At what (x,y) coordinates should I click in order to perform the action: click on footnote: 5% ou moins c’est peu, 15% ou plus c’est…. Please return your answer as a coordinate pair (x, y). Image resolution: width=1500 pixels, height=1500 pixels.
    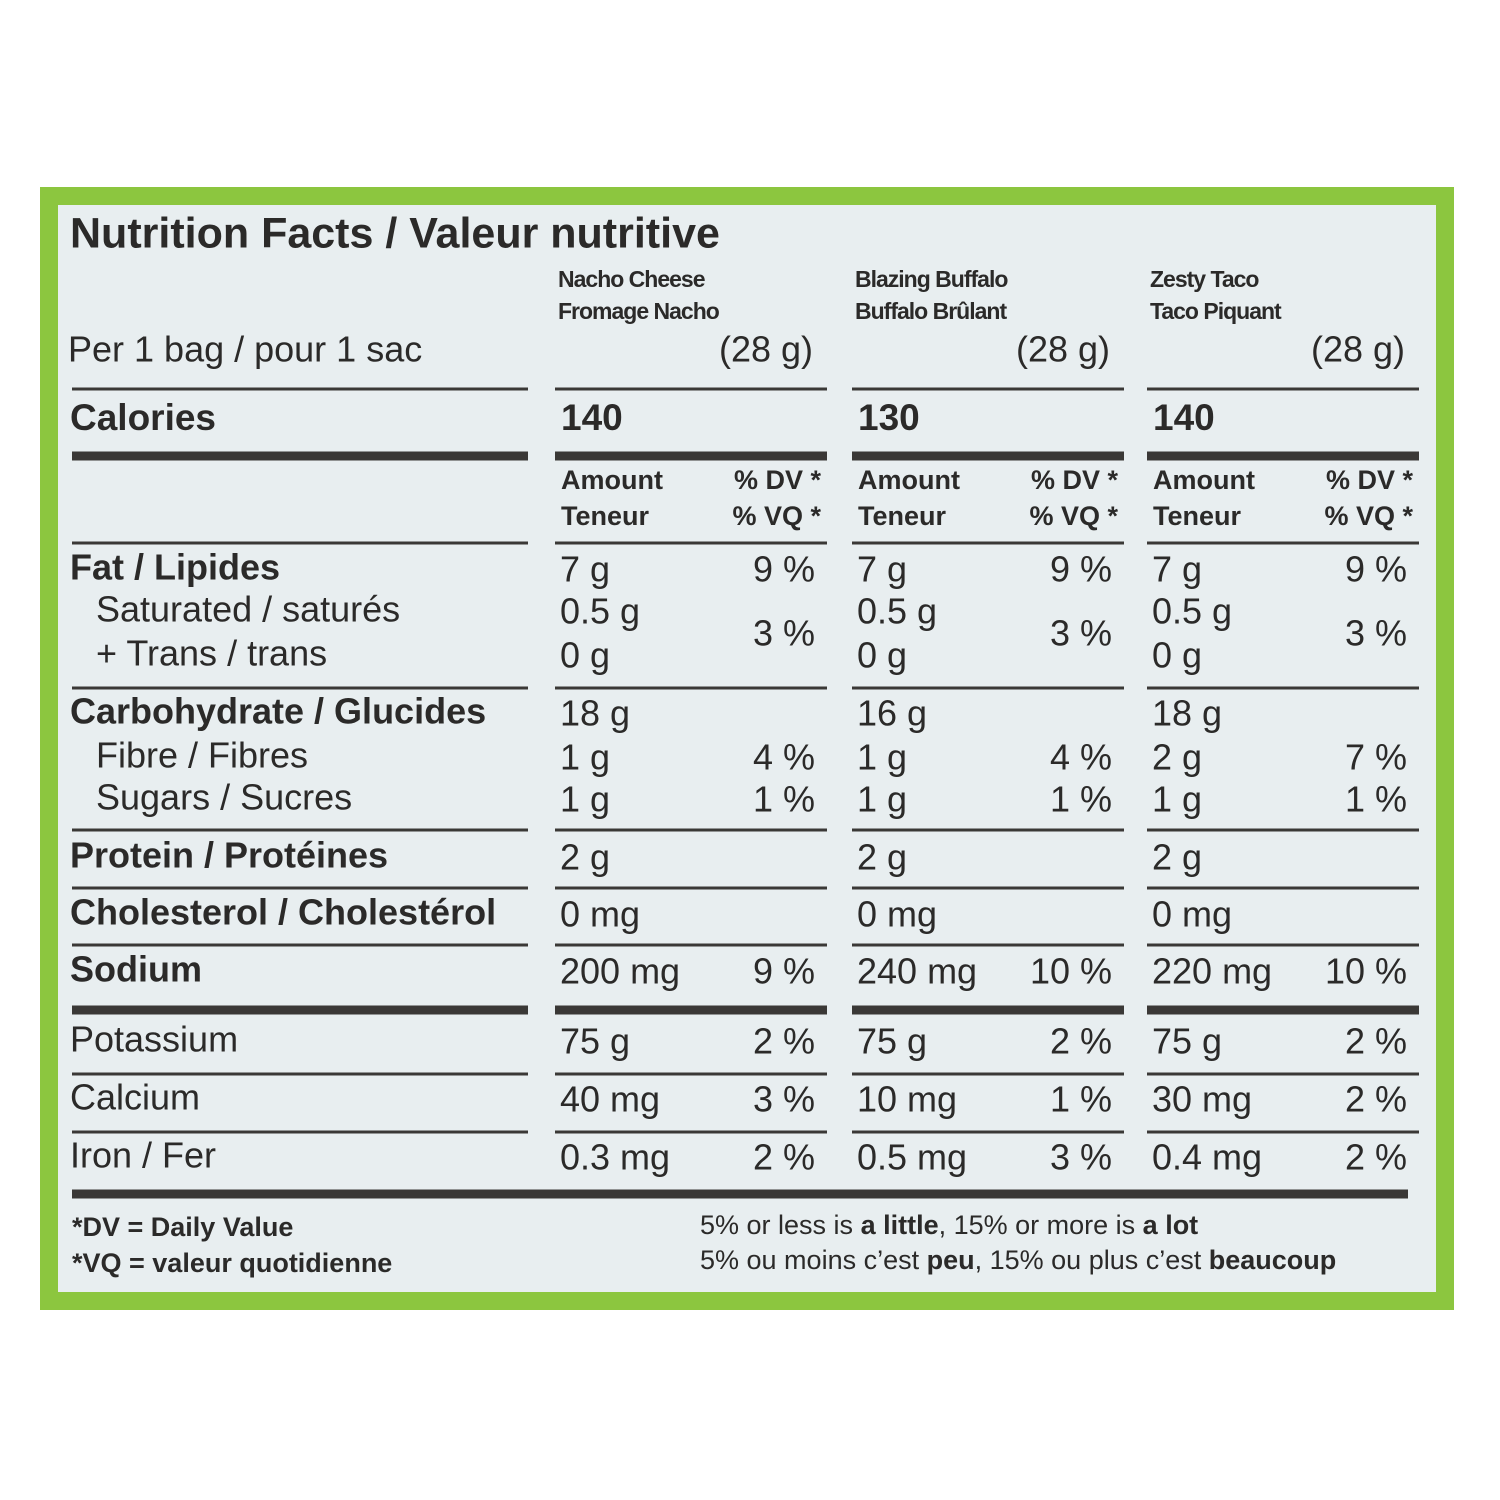
    Looking at the image, I should click on (1018, 1260).